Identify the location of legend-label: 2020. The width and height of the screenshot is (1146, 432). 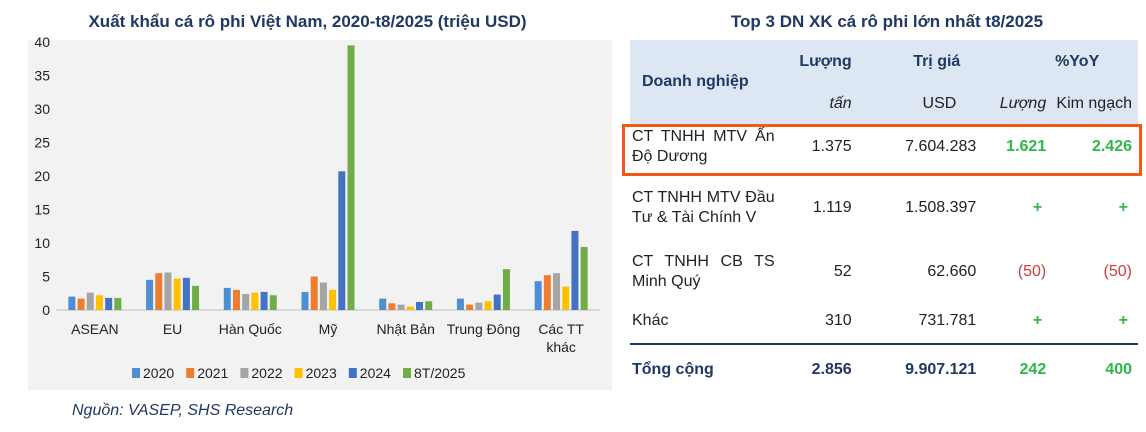
(158, 373).